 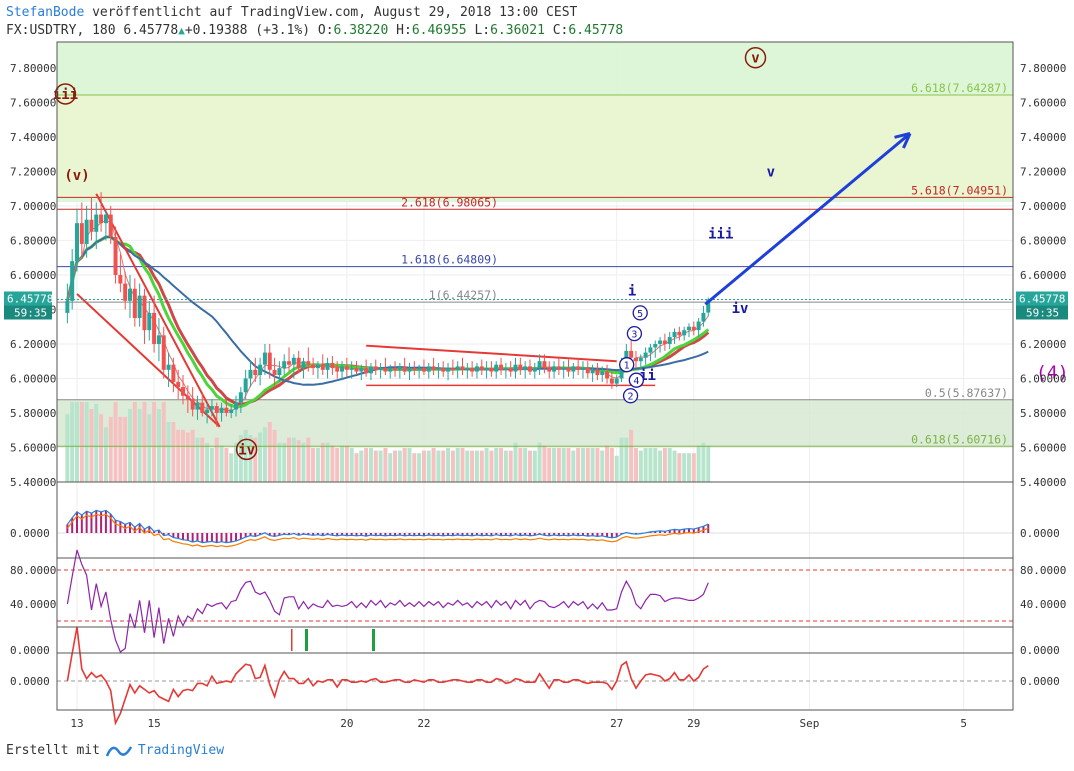 What do you see at coordinates (1043, 604) in the screenshot?
I see `rsi-tick-label: 40.0000` at bounding box center [1043, 604].